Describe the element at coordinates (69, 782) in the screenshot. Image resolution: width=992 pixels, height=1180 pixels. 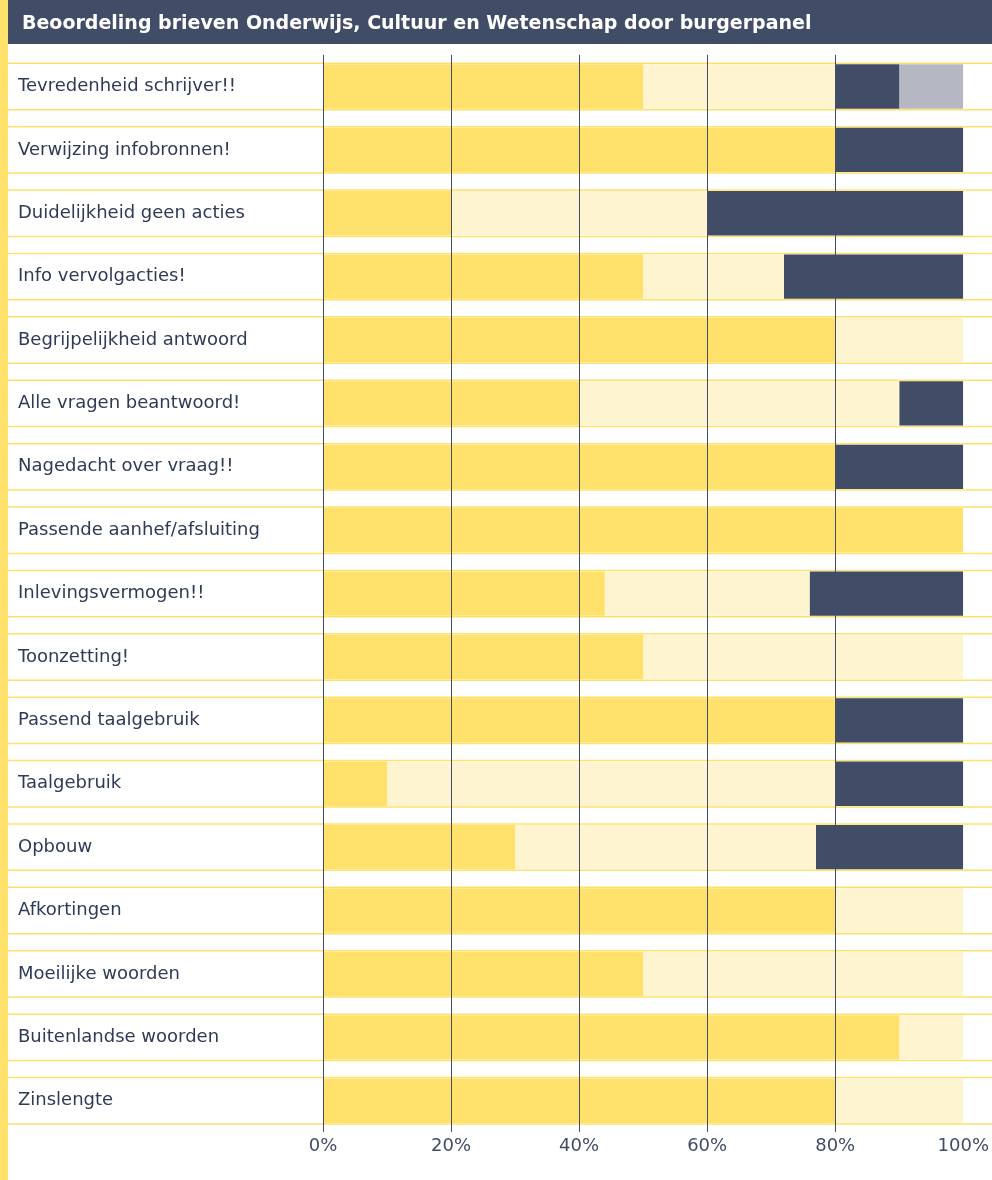
I see `y-tick-label: Taalgebruik` at that location.